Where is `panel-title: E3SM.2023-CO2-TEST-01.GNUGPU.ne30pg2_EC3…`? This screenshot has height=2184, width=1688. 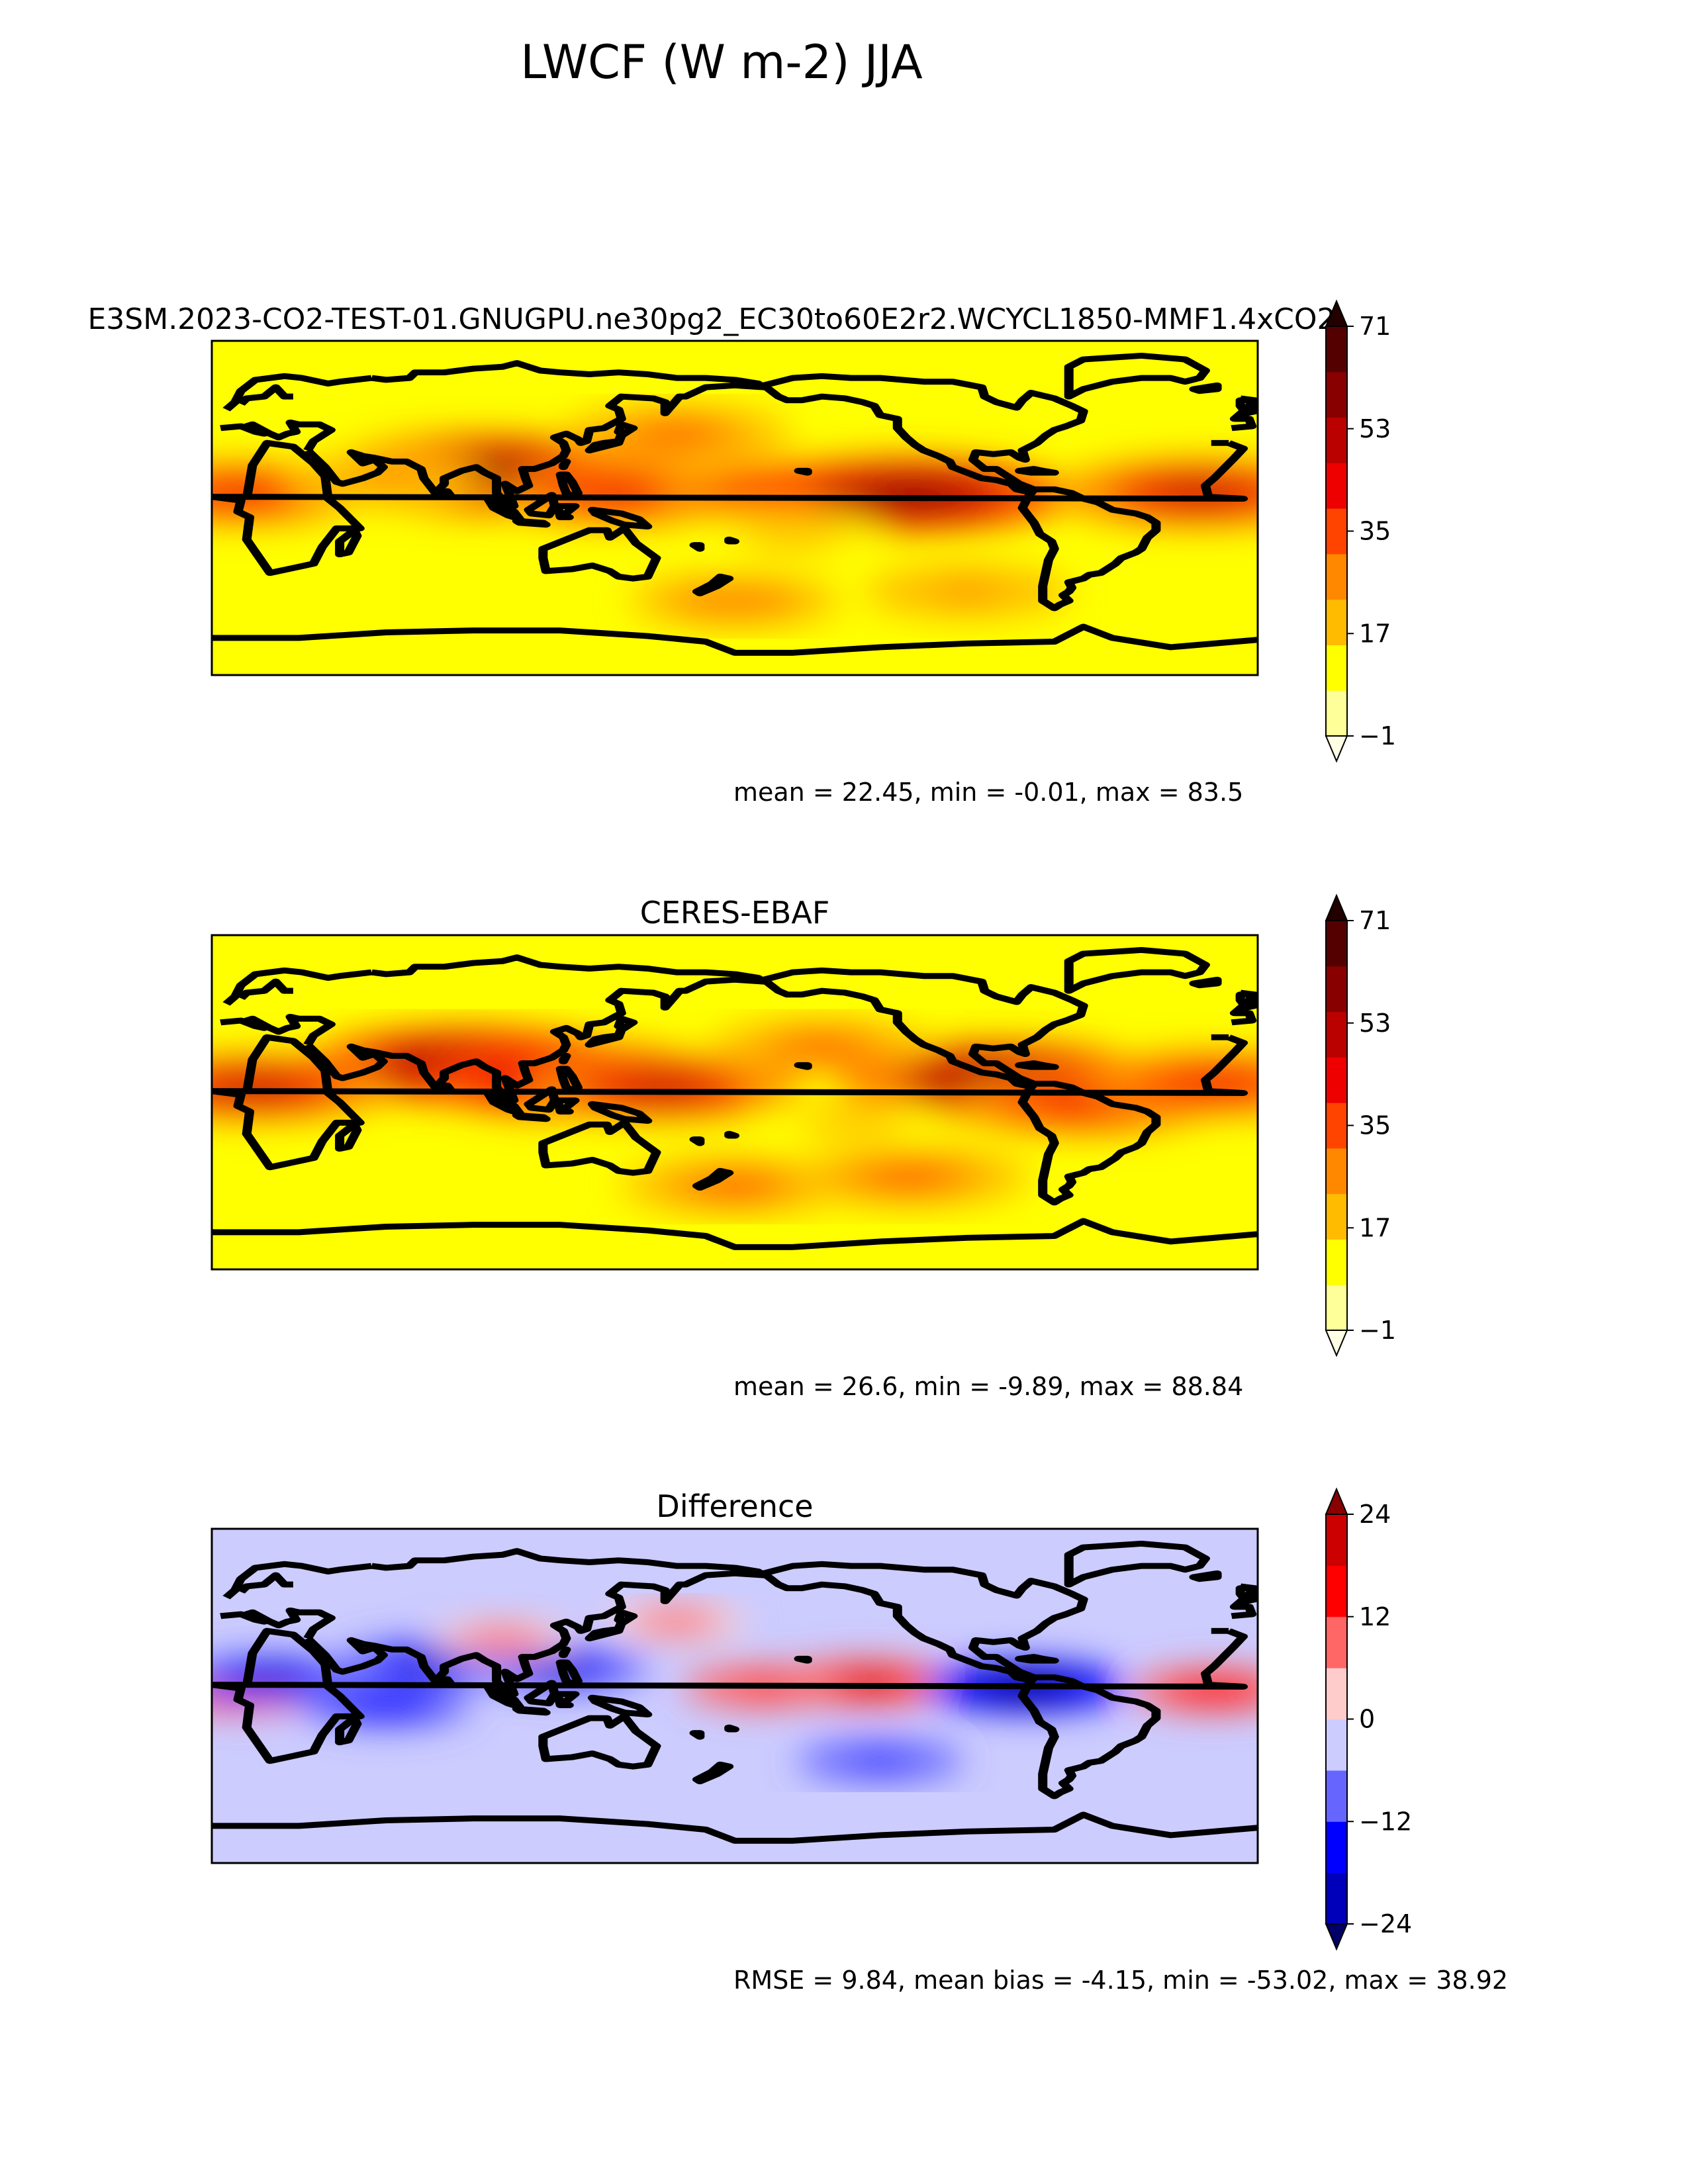 panel-title: E3SM.2023-CO2-TEST-01.GNUGPU.ne30pg2_EC3… is located at coordinates (712, 319).